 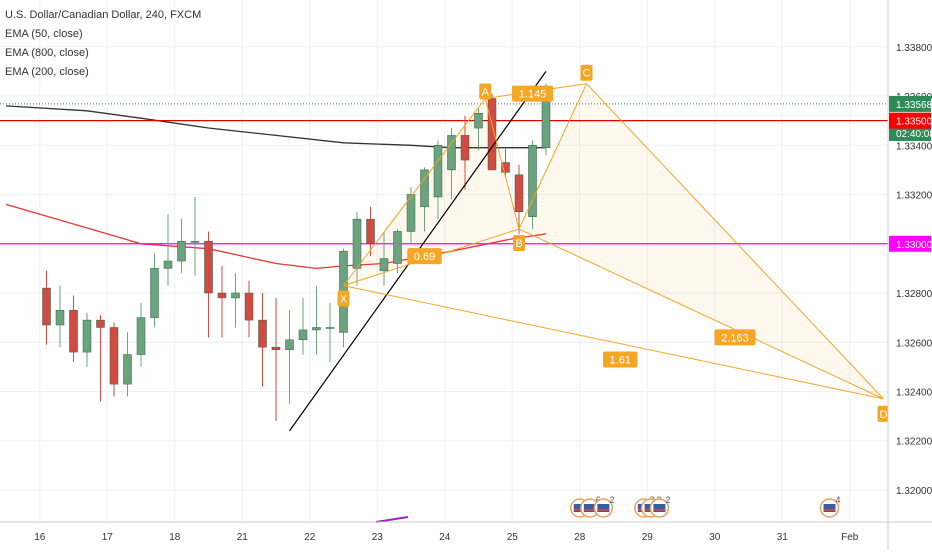 What do you see at coordinates (103, 15) in the screenshot?
I see `legend-title: U.S. Dollar/Canadian Dollar, 240, FXCM` at bounding box center [103, 15].